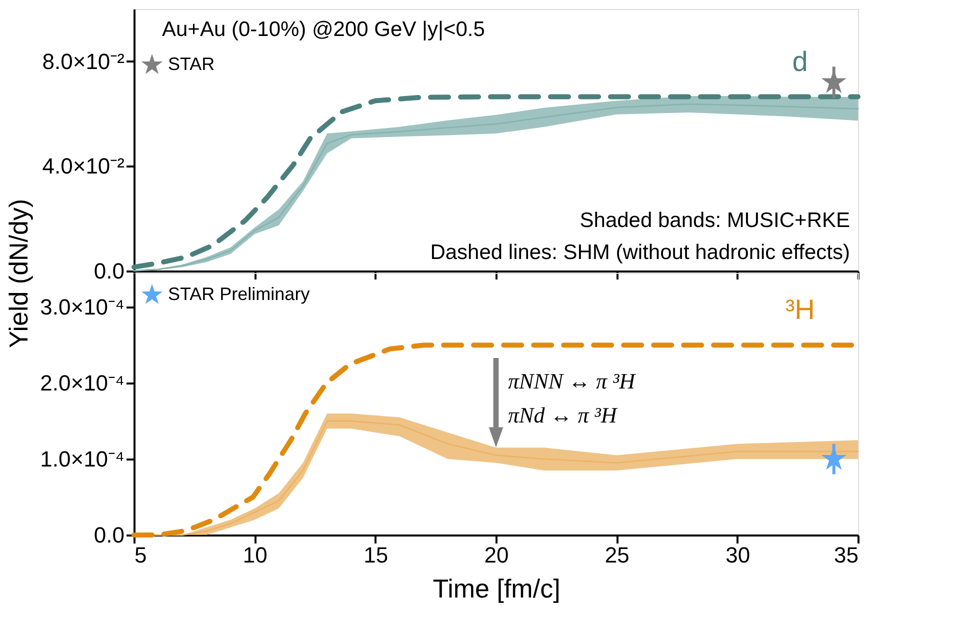  I want to click on x-tick-label: 5, so click(140, 555).